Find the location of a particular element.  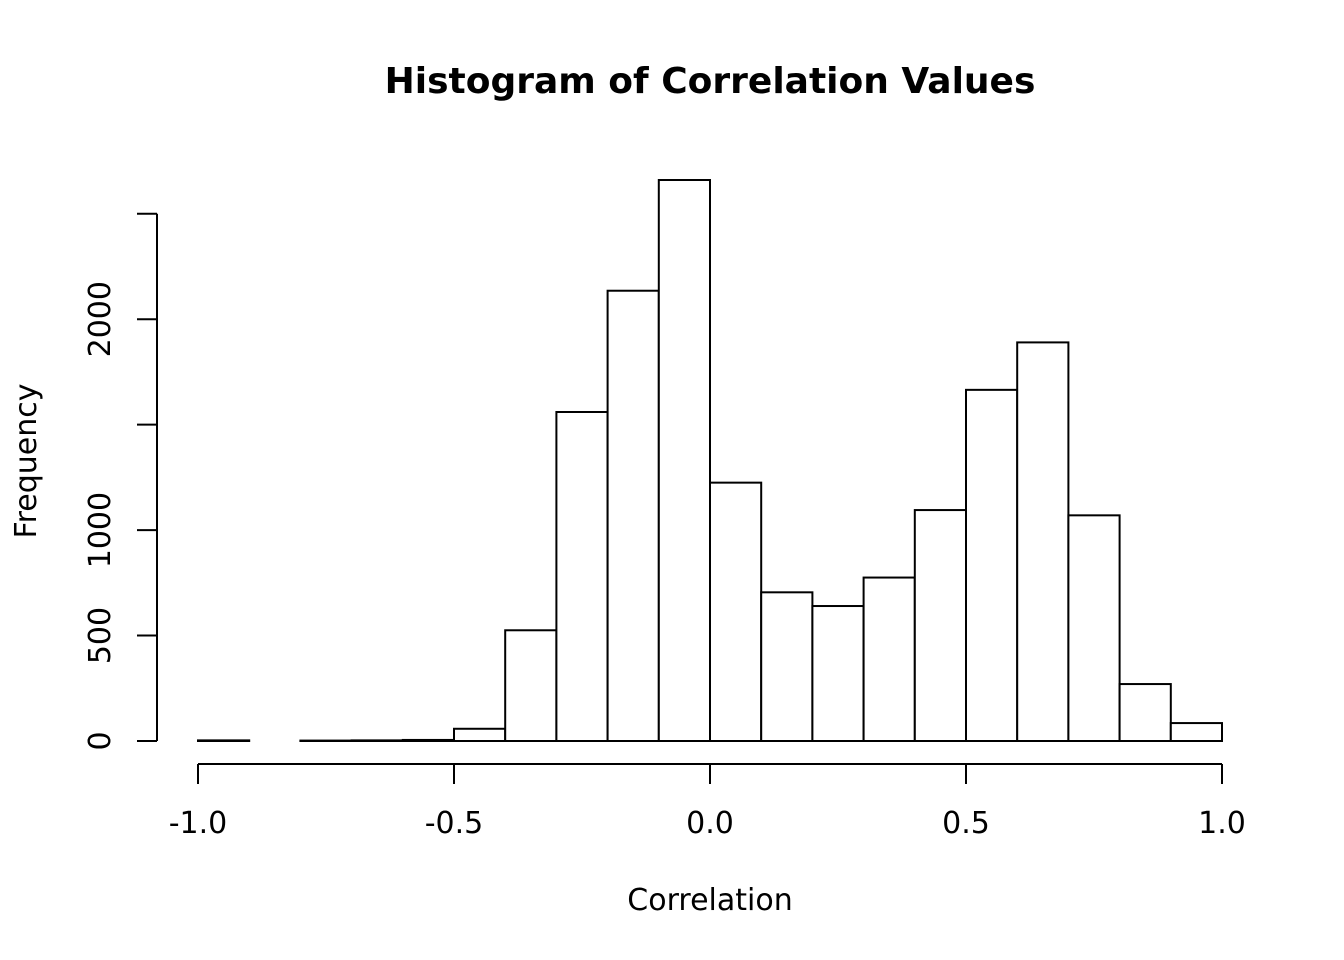

chart-title: Histogram of Correlation Values is located at coordinates (710, 81).